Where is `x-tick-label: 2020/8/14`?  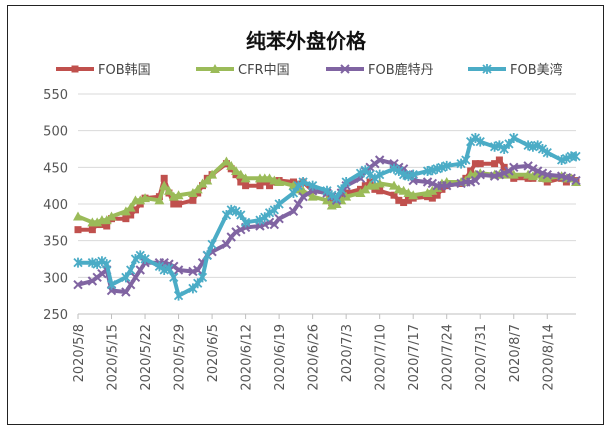
x-tick-label: 2020/8/14 is located at coordinates (548, 357).